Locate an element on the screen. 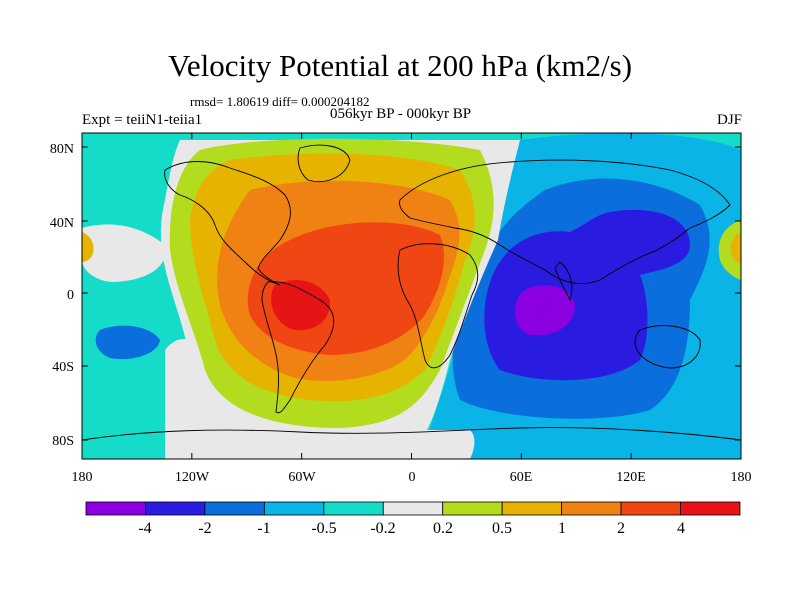  colorbar-label: 0.2 is located at coordinates (443, 528).